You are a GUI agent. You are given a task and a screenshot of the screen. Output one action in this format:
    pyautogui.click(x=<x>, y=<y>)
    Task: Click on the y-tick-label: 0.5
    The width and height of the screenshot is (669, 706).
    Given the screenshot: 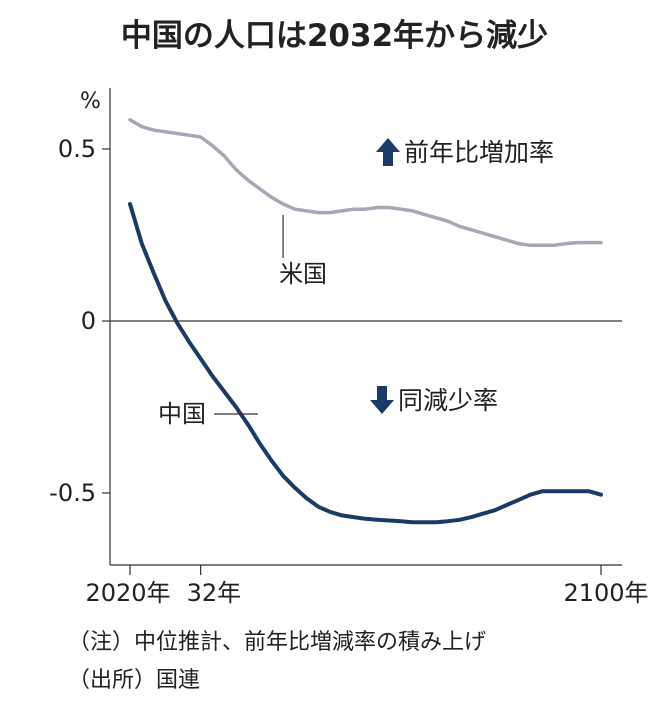 What is the action you would take?
    pyautogui.click(x=77, y=149)
    